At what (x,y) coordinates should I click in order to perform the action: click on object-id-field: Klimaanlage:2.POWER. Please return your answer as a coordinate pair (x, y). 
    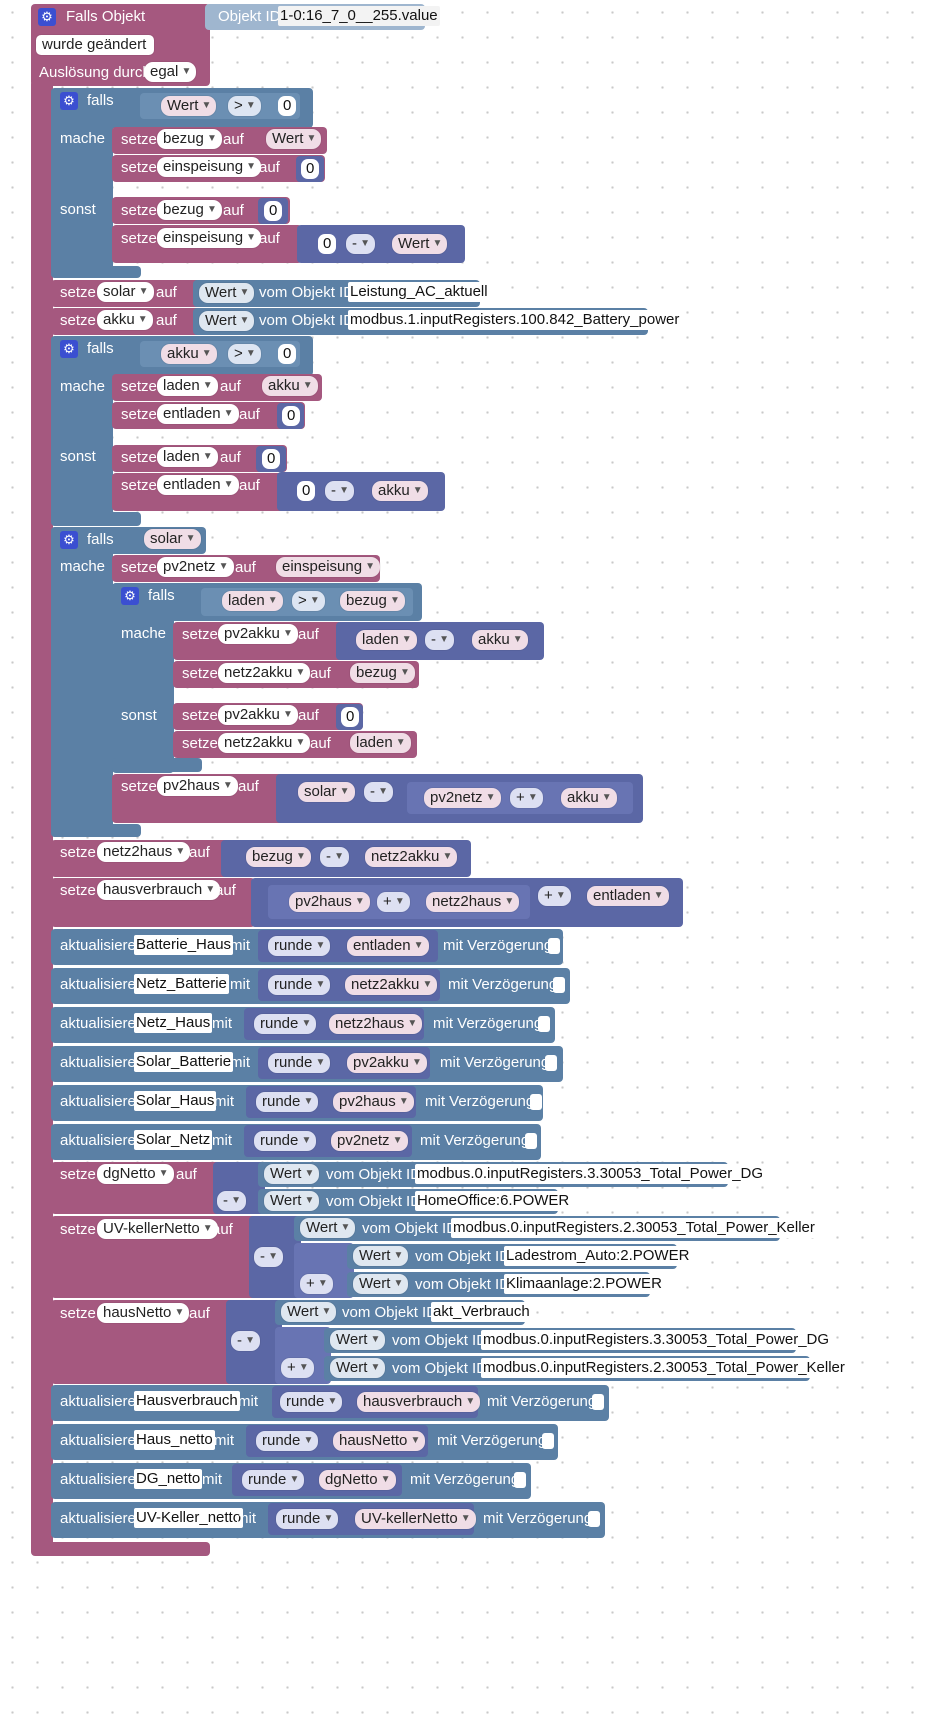
    Looking at the image, I should click on (584, 1284).